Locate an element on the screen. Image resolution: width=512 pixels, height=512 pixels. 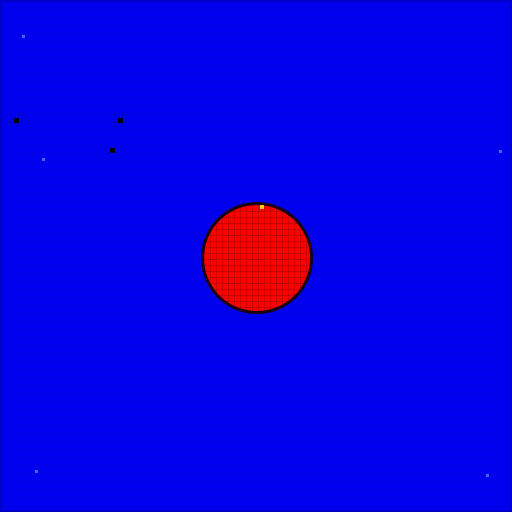
red-ball is located at coordinates (257, 258).